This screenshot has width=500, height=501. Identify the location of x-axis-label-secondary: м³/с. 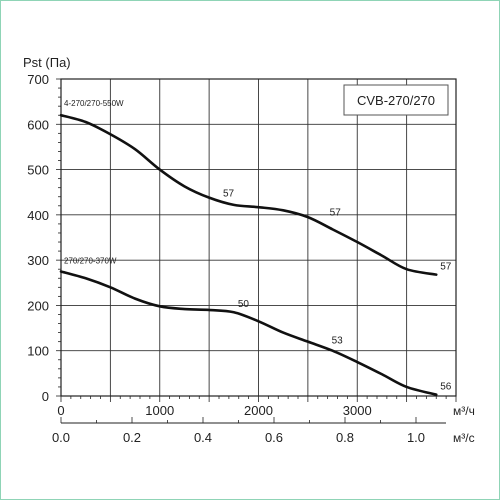
(464, 438).